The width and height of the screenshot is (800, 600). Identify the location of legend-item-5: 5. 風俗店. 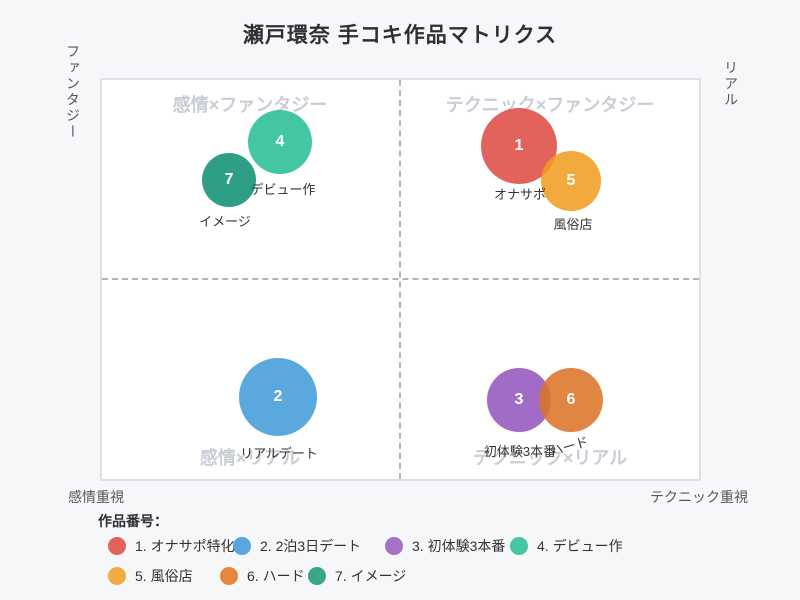
(150, 575).